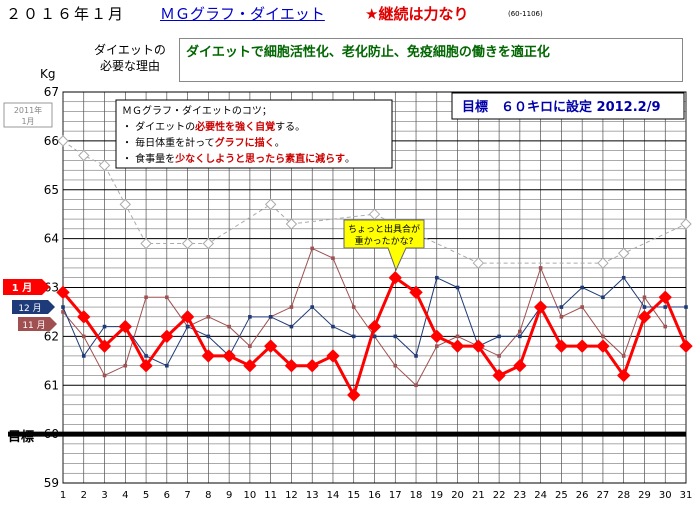 Image resolution: width=699 pixels, height=505 pixels. I want to click on x-tick-label: 20, so click(457, 495).